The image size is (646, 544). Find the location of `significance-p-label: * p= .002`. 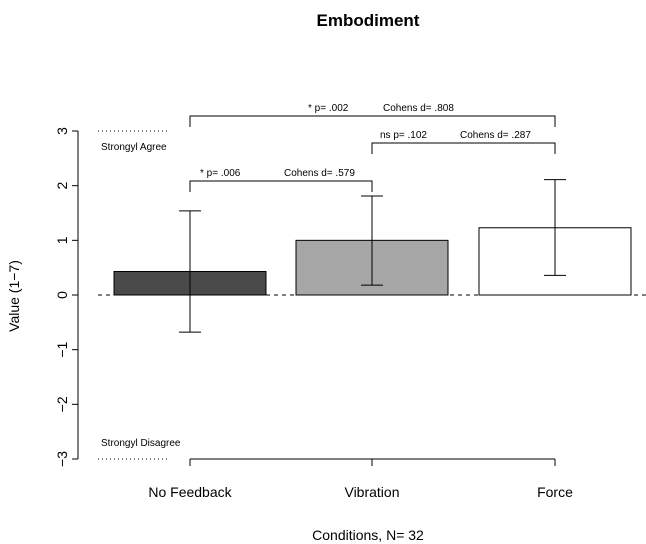

significance-p-label: * p= .002 is located at coordinates (328, 108).